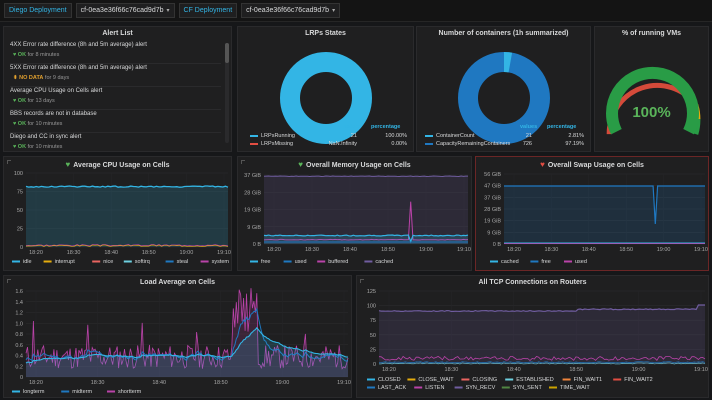  What do you see at coordinates (265, 262) in the screenshot?
I see `legend-label: free` at bounding box center [265, 262].